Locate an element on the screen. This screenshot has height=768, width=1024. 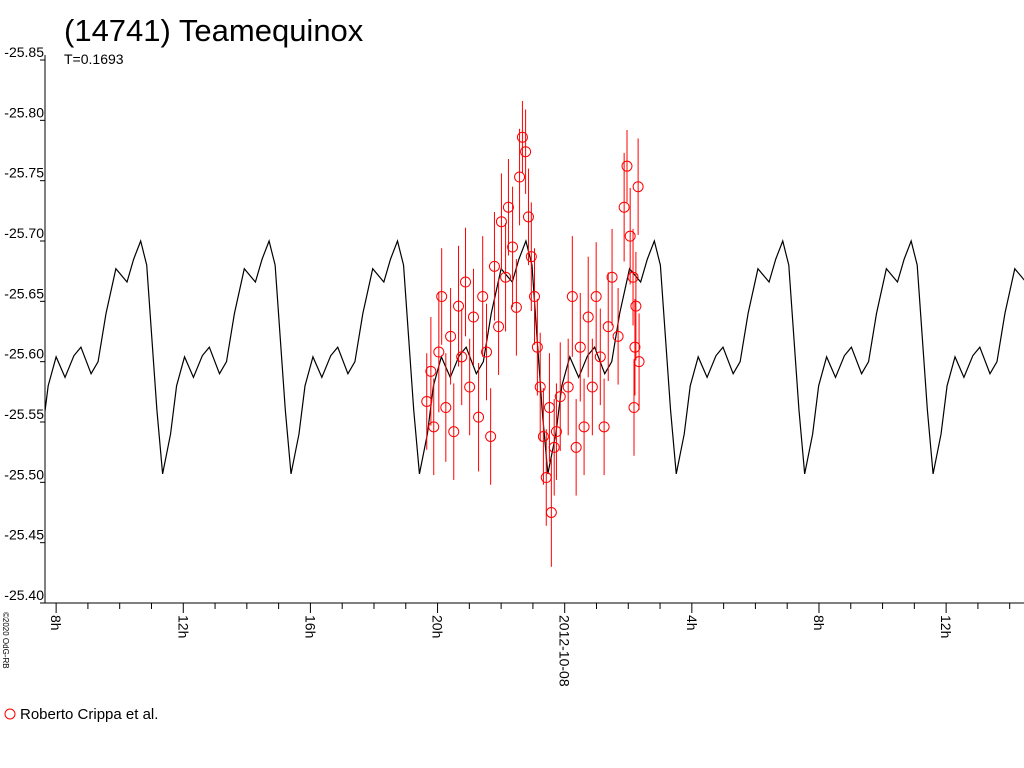
y-tick-label: -25.65 is located at coordinates (24, 293).